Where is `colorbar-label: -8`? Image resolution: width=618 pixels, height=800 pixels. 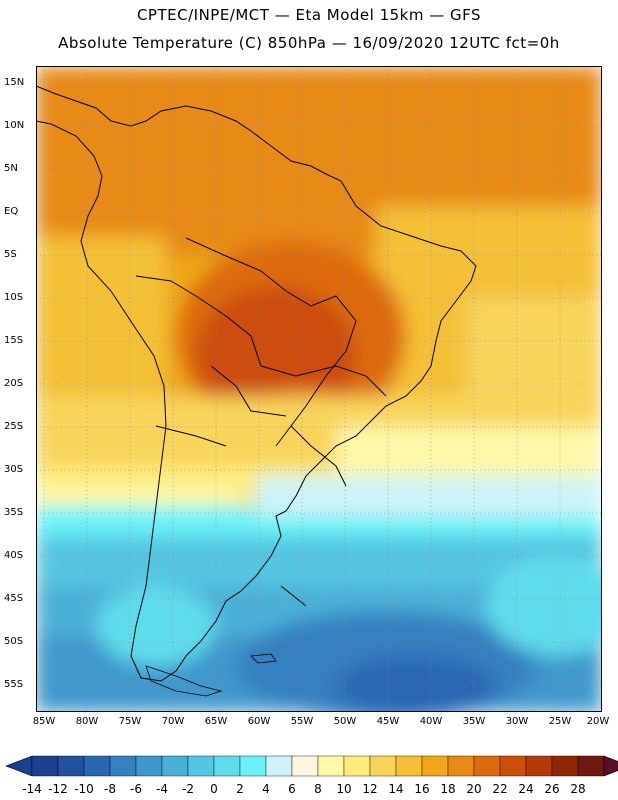 colorbar-label: -8 is located at coordinates (110, 789).